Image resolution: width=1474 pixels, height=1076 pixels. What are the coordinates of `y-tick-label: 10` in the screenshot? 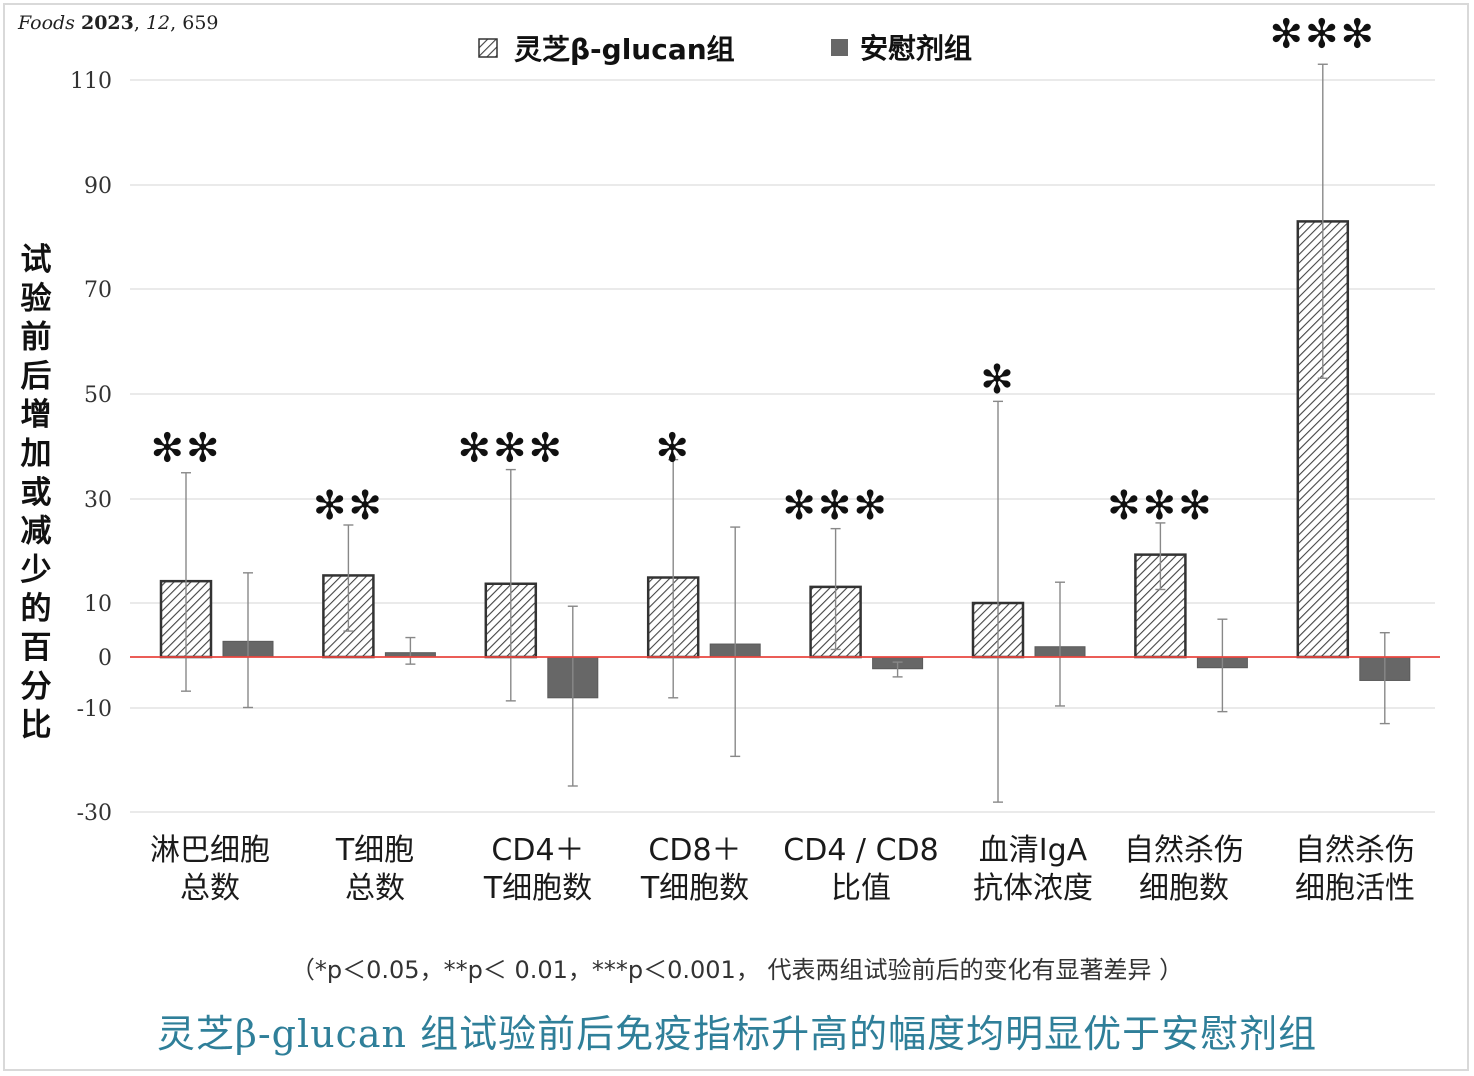 It's located at (98, 604).